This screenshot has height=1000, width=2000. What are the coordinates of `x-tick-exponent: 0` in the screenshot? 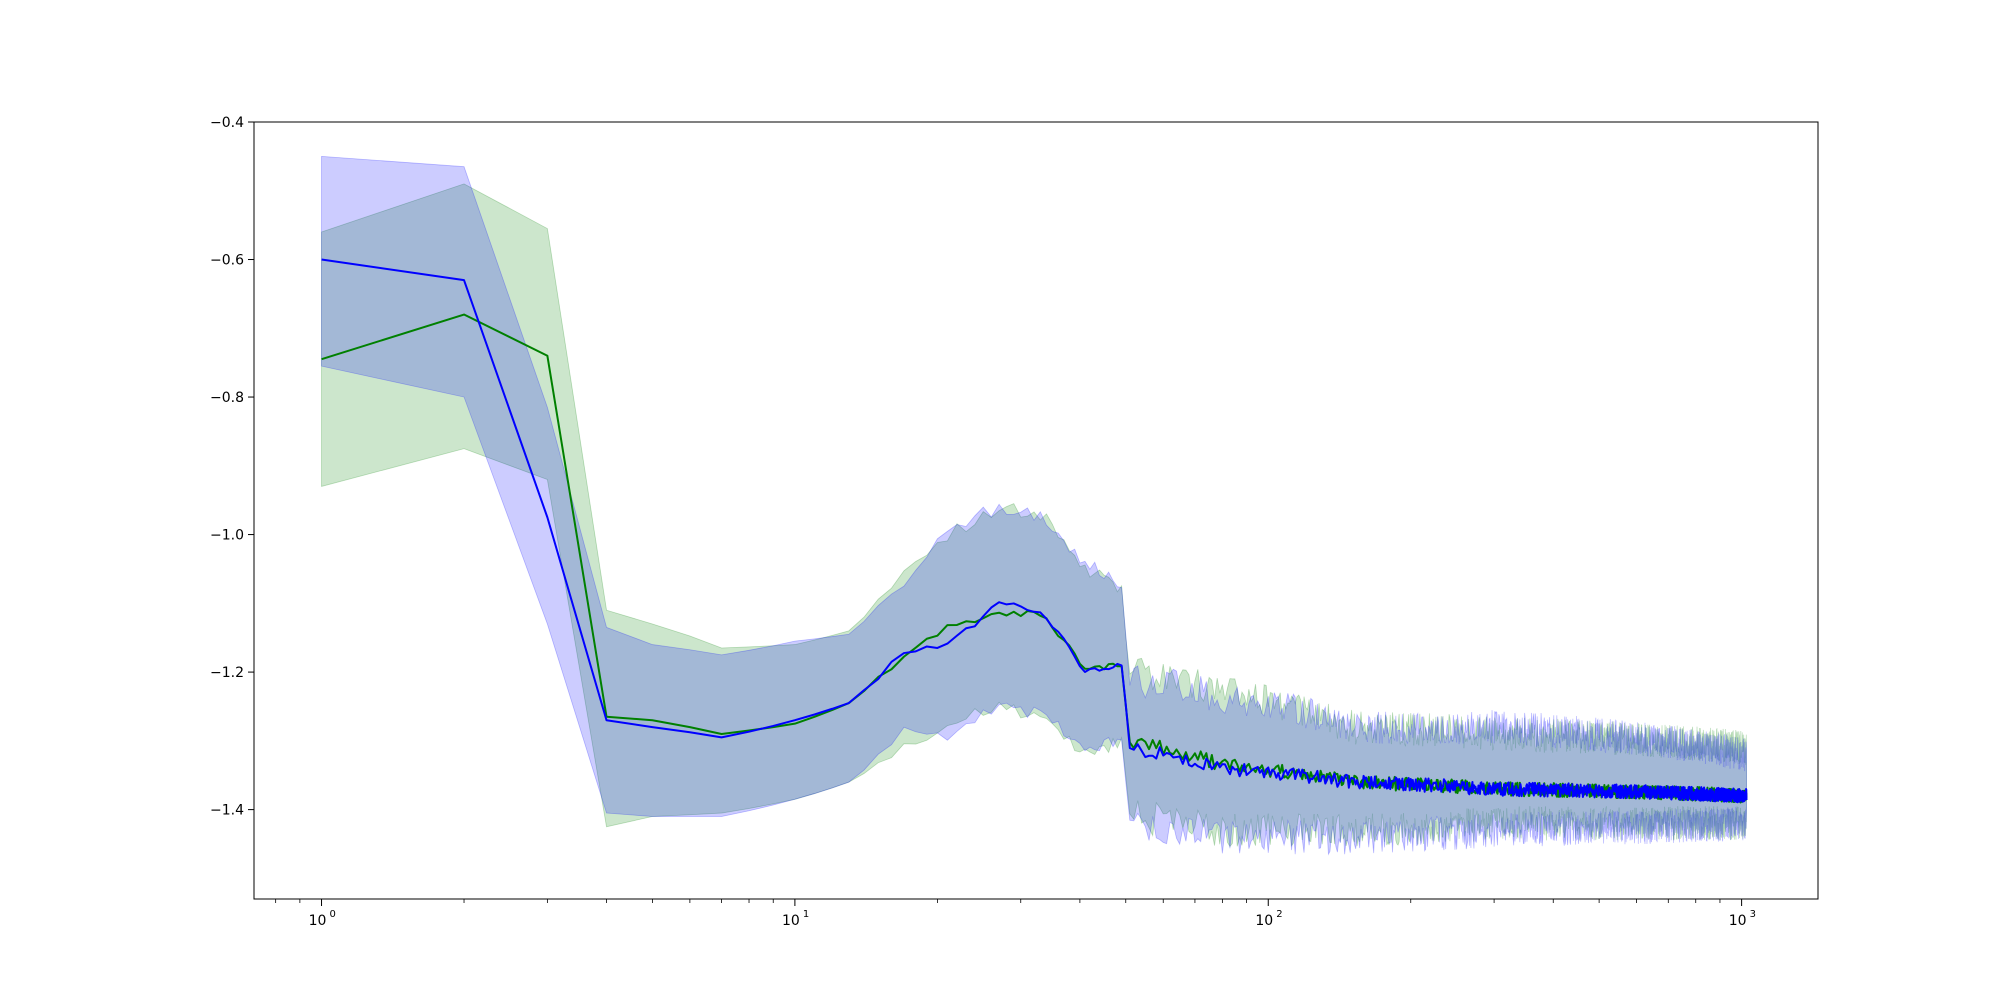 It's located at (333, 914).